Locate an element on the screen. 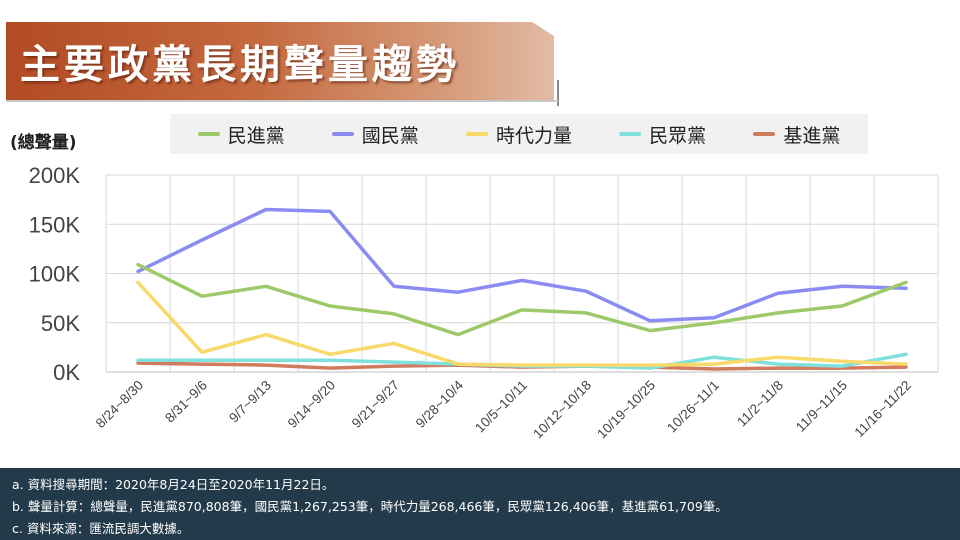 The image size is (960, 540). x-tick-label: 9/28~10/4 is located at coordinates (440, 404).